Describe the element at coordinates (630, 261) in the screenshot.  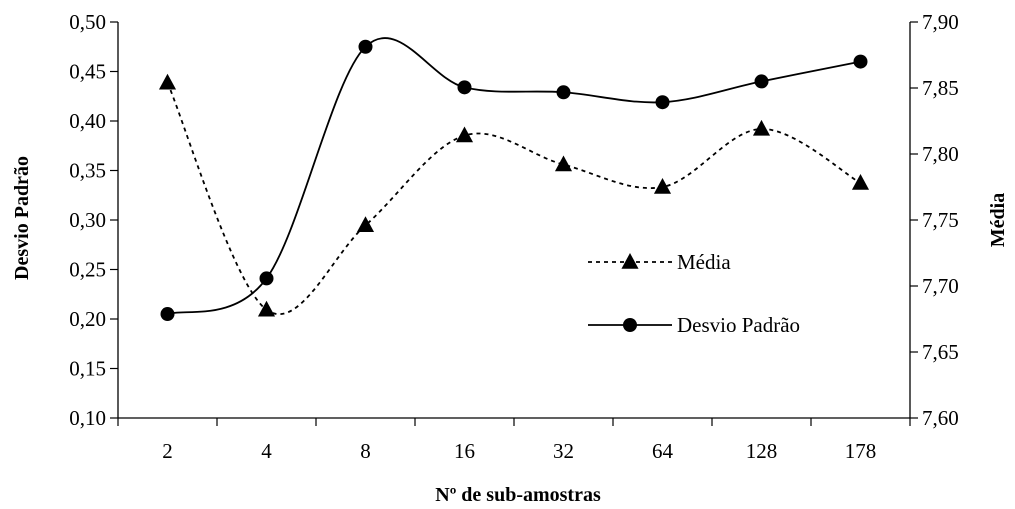
I see `legend-marker-media` at that location.